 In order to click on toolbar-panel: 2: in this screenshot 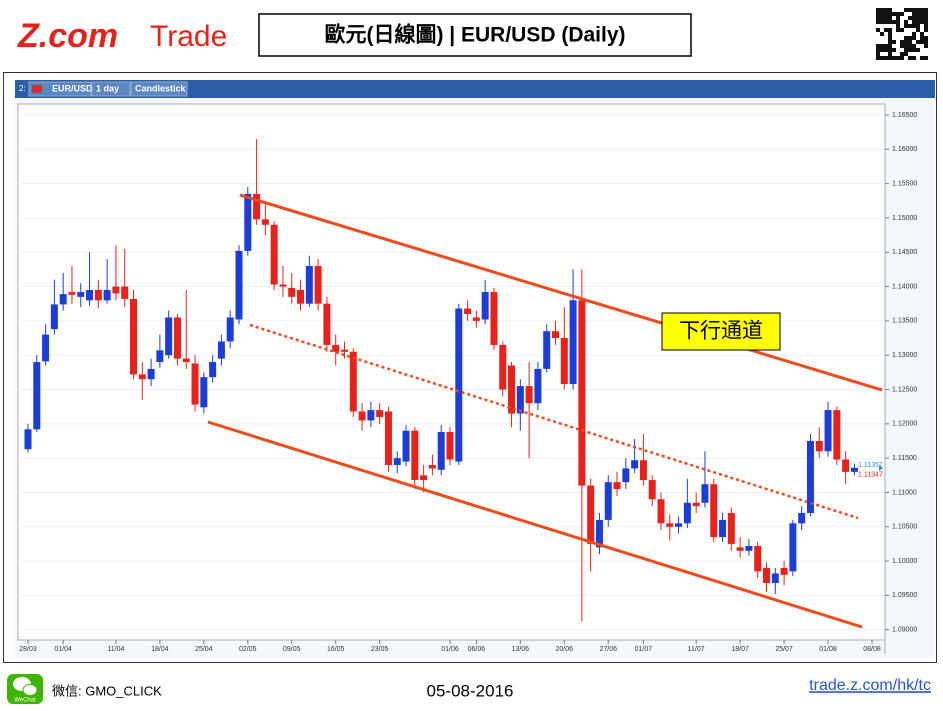, I will do `click(22, 88)`.